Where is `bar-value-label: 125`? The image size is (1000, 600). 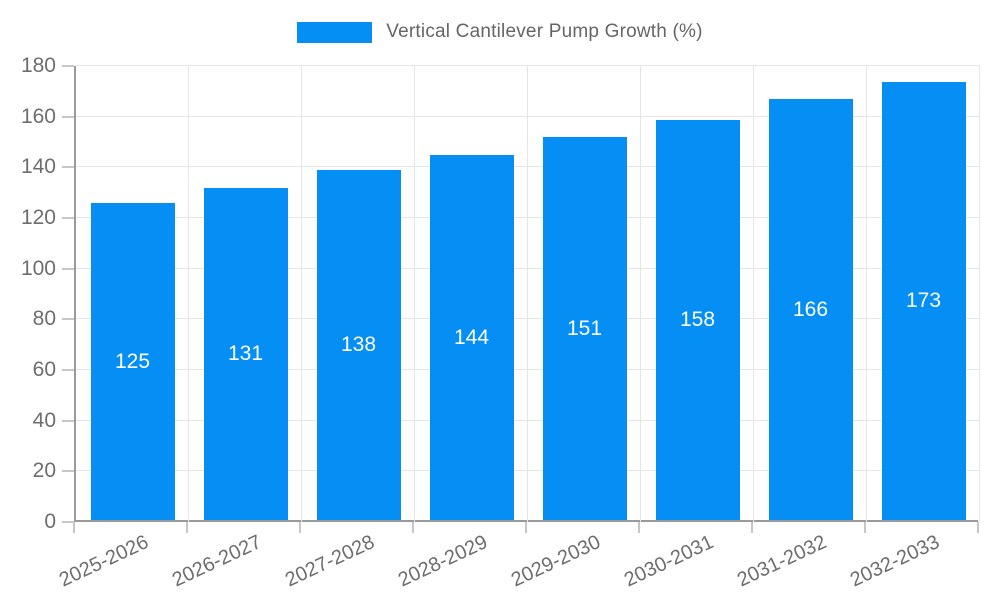 bar-value-label: 125 is located at coordinates (132, 361).